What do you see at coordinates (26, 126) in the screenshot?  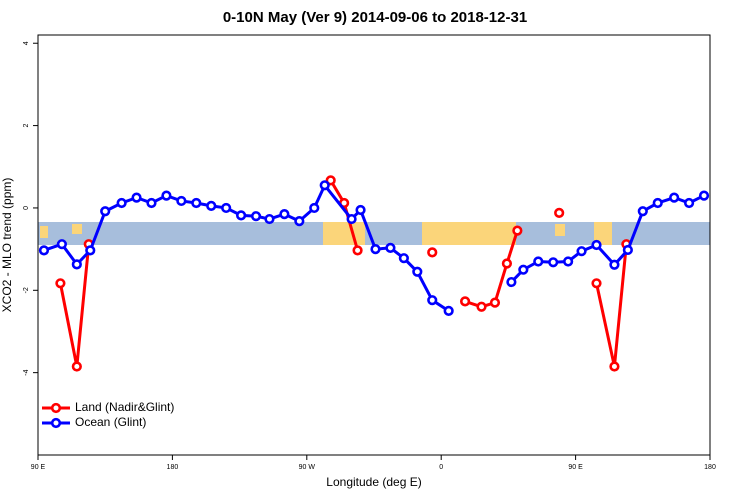 I see `y-tick-label: 2` at bounding box center [26, 126].